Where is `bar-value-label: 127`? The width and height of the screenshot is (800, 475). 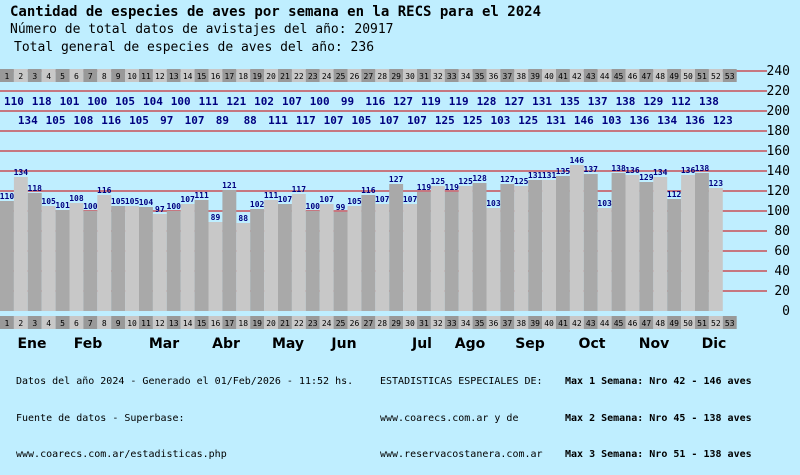 bar-value-label: 127 is located at coordinates (507, 179).